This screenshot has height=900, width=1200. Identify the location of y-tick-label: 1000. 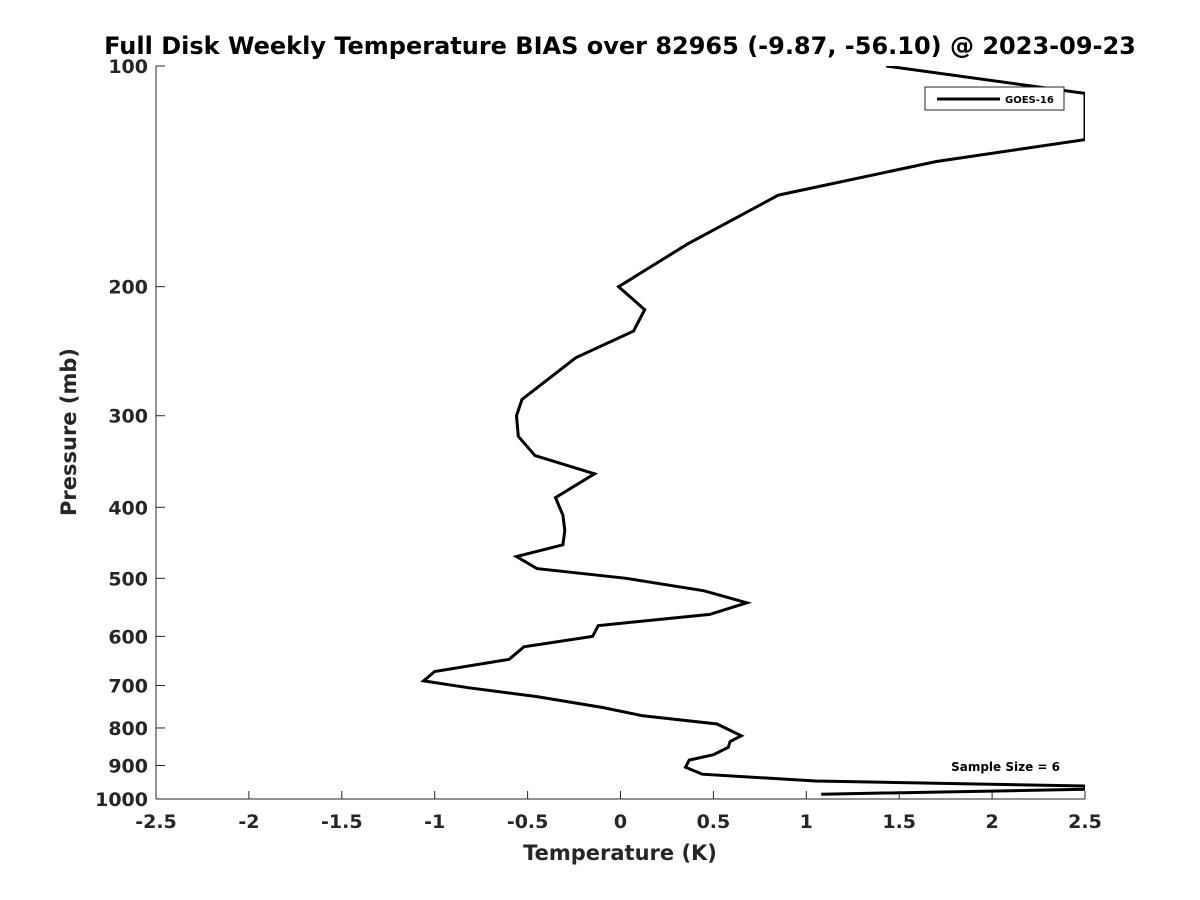
(121, 800).